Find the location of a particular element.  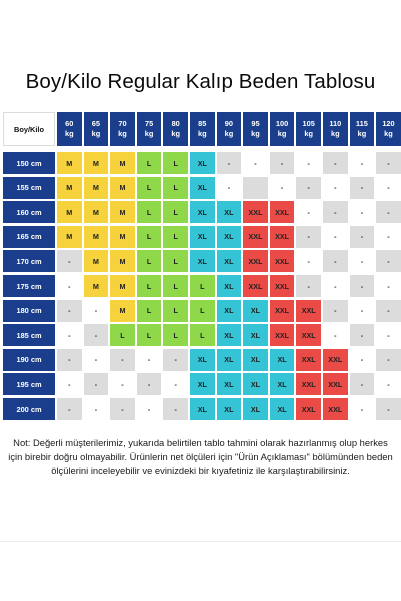

height-label: 180 cm is located at coordinates (29, 310).